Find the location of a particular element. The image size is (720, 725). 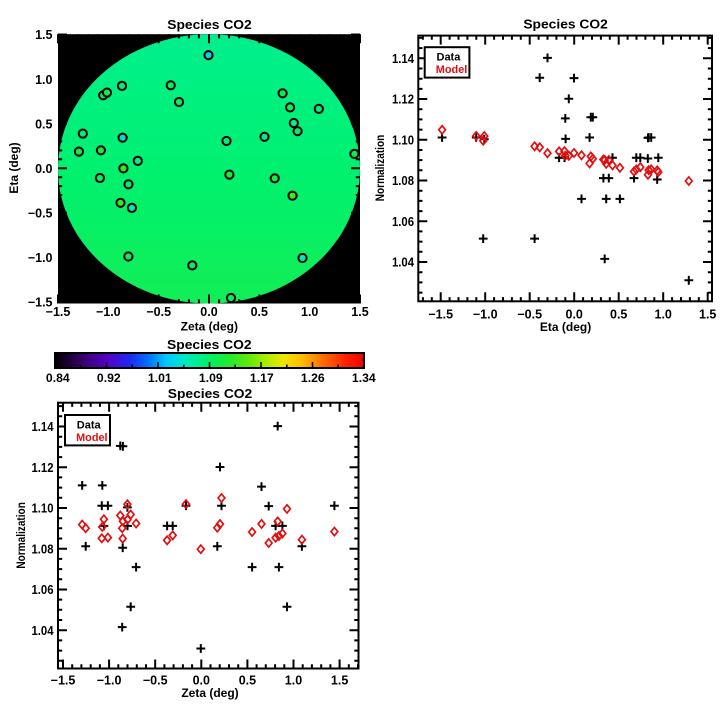

svg-text: 1.17 is located at coordinates (262, 378).